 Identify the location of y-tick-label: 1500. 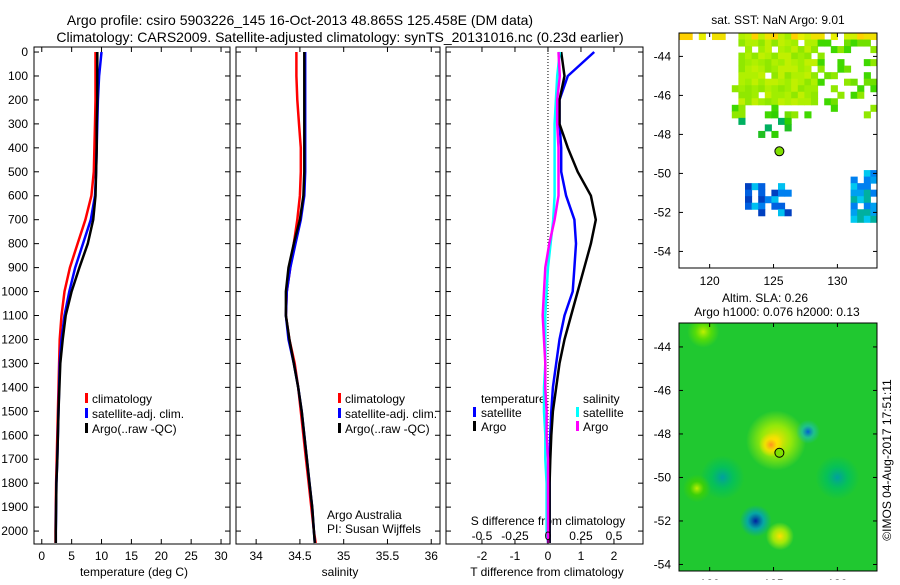
(14, 411).